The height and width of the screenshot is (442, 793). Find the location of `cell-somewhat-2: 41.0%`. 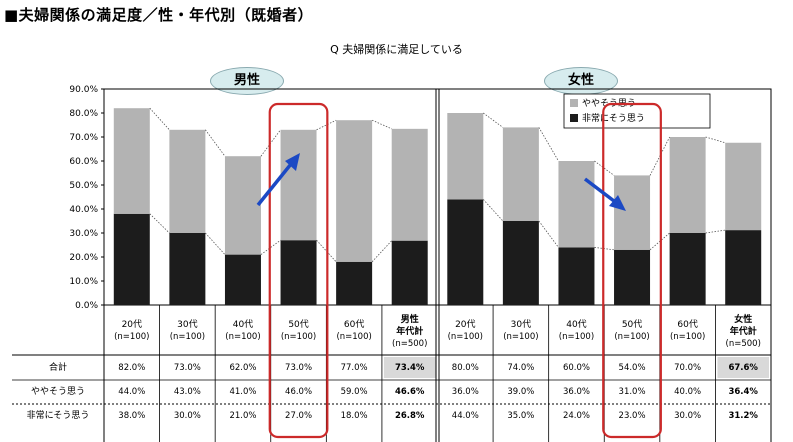

cell-somewhat-2: 41.0% is located at coordinates (242, 392).